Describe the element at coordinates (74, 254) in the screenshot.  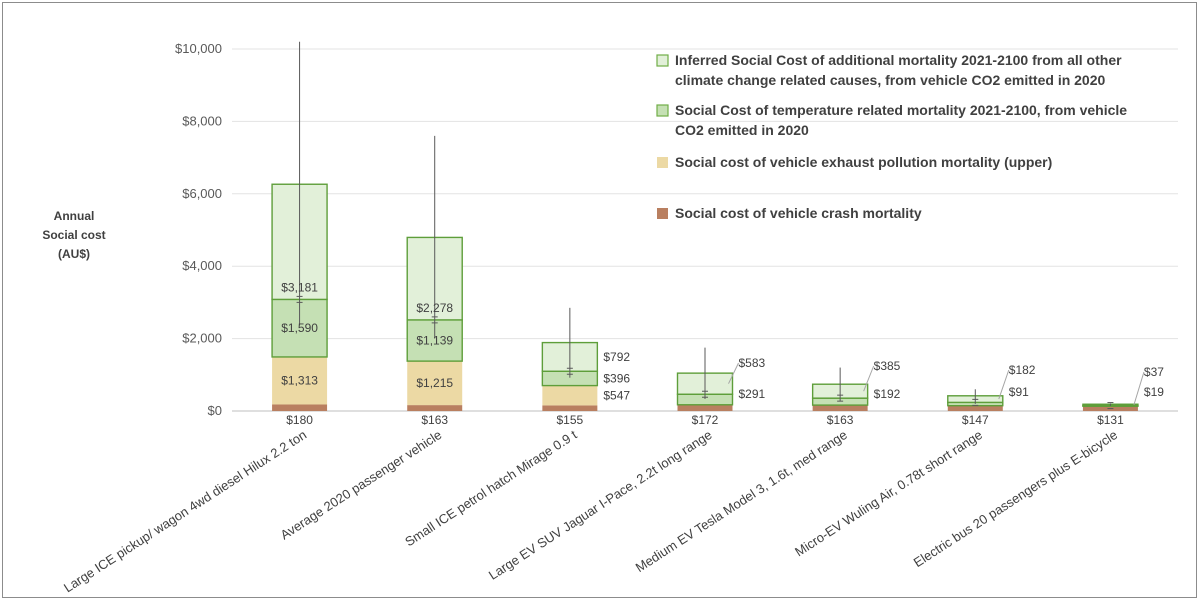
I see `y-axis-title-line: (AU$)` at that location.